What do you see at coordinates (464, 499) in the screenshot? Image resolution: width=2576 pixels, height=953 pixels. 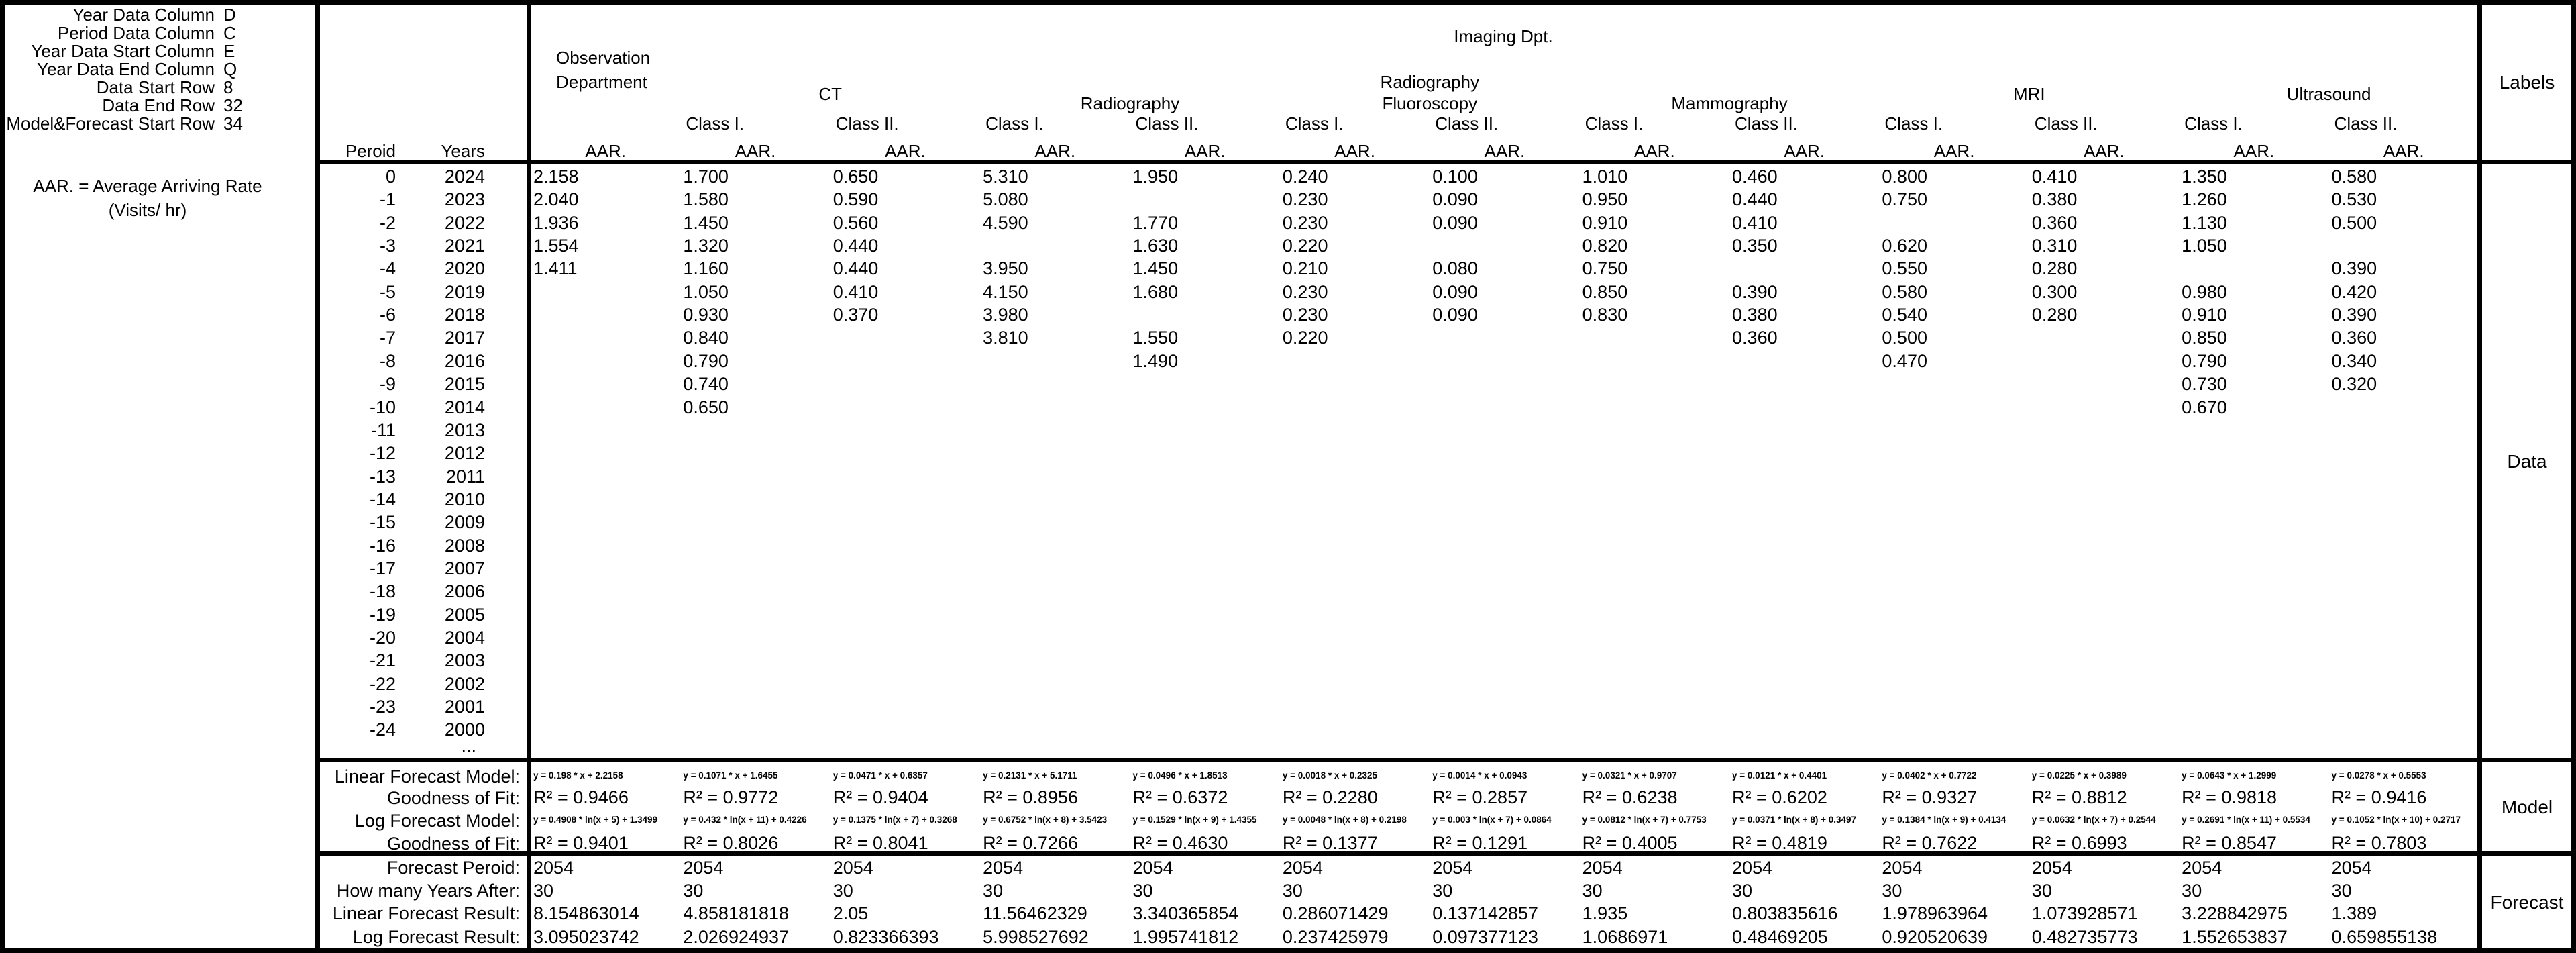 I see `year-cell: 2010` at bounding box center [464, 499].